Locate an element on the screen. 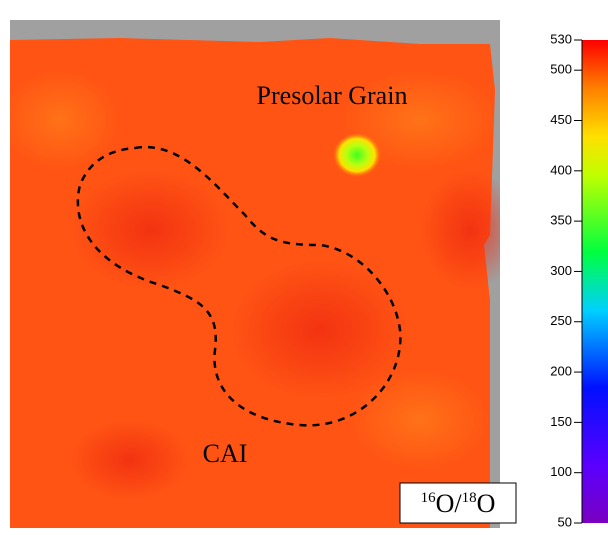 The image size is (608, 535). colorbar is located at coordinates (595, 281).